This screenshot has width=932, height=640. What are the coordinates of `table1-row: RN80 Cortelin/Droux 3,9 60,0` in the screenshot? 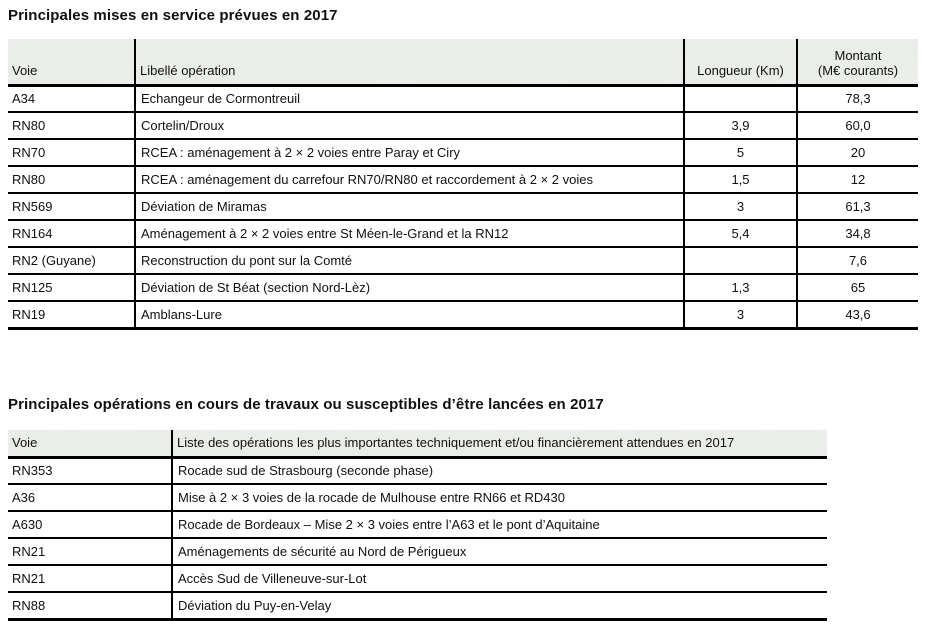 It's located at (463, 125).